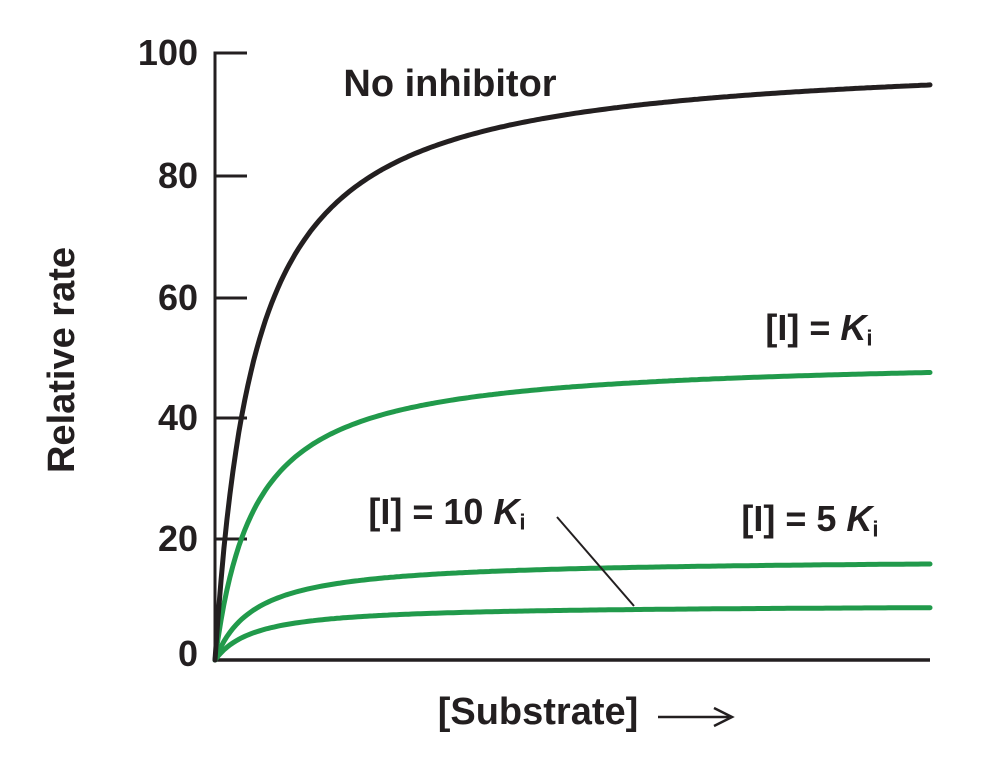 The image size is (988, 770). Describe the element at coordinates (572, 634) in the screenshot. I see `curve-10ki` at that location.